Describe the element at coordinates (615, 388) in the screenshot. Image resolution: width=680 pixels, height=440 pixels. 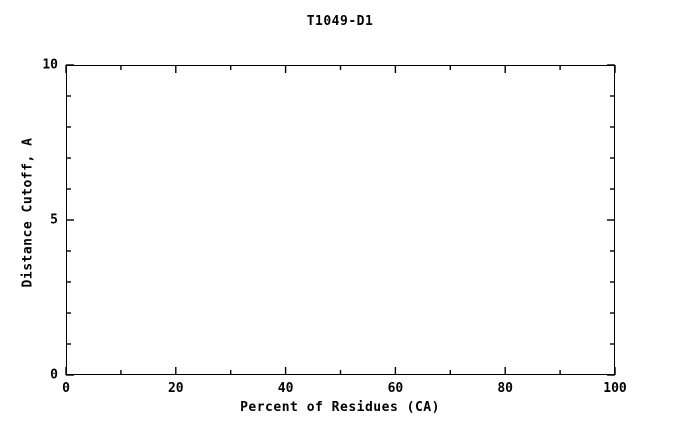
I see `x-tick-label: 100` at that location.